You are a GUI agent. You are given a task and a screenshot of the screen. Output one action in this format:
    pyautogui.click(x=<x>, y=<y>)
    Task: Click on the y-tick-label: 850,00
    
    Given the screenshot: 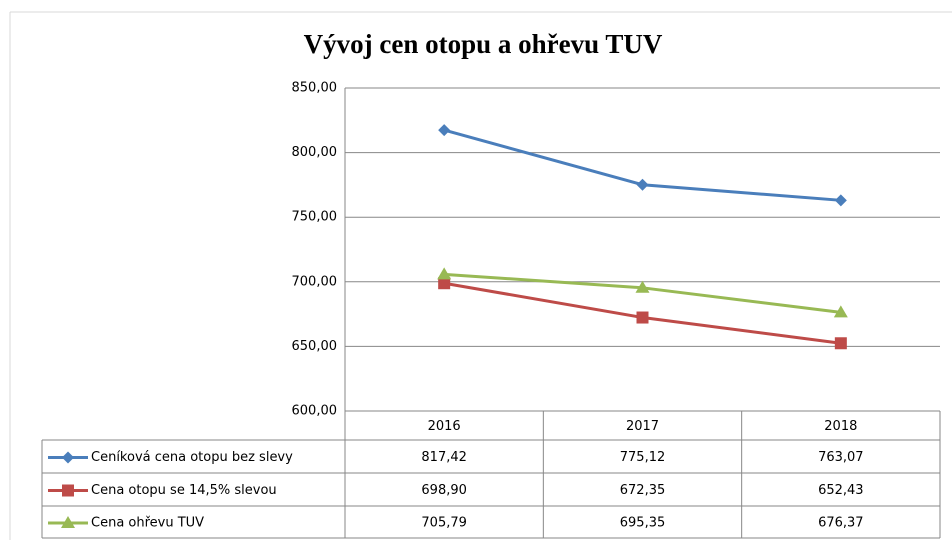 What is the action you would take?
    pyautogui.click(x=315, y=88)
    